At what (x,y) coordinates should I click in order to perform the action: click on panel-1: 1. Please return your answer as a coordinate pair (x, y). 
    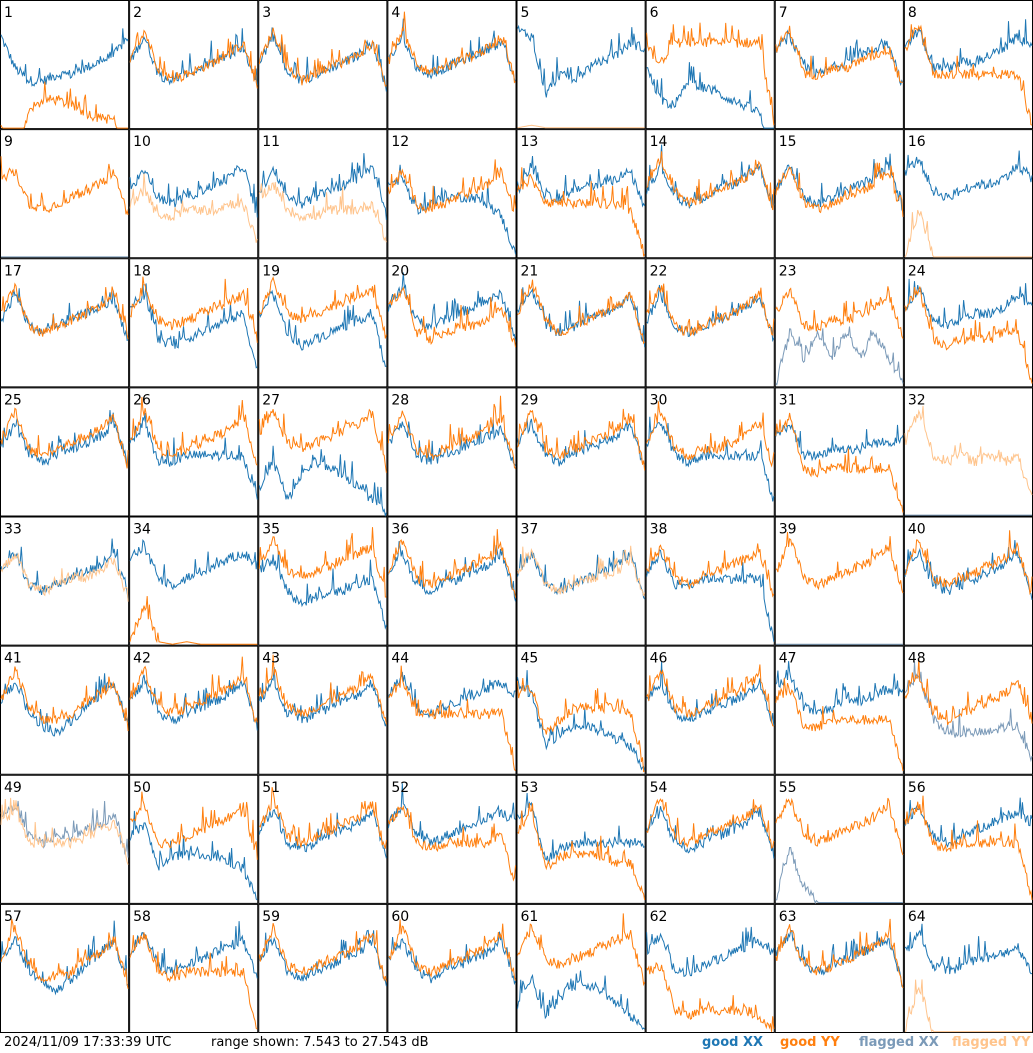
    Looking at the image, I should click on (65, 65).